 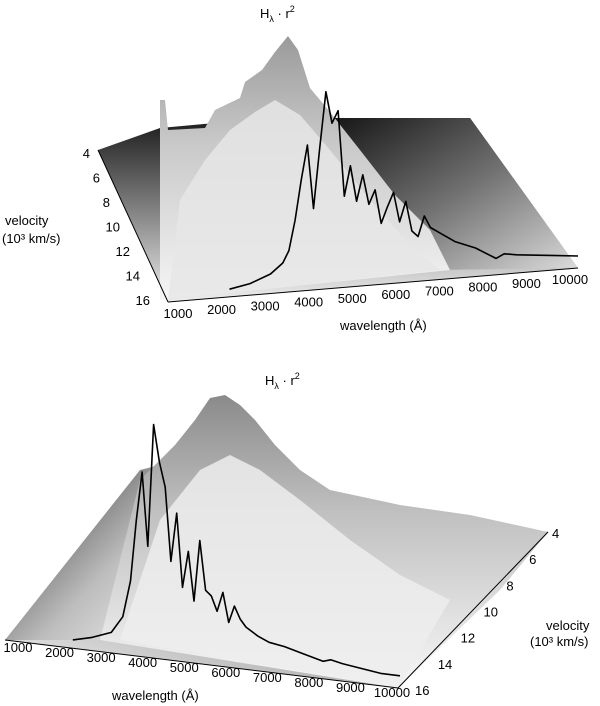 I want to click on bottom-velocity-ticks: 4 6 8 10 12 14 16, so click(x=487, y=612).